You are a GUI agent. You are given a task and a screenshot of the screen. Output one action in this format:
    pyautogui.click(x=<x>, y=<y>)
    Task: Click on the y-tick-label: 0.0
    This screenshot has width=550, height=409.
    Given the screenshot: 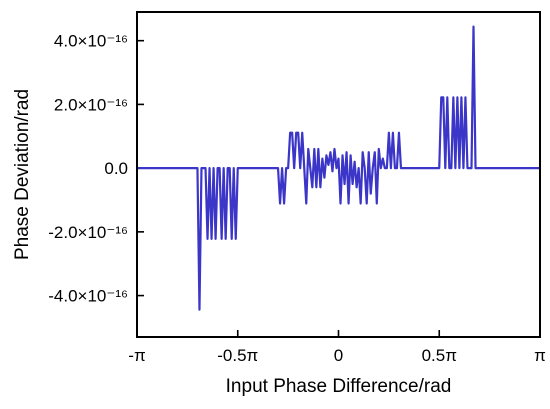 What is the action you would take?
    pyautogui.click(x=116, y=168)
    